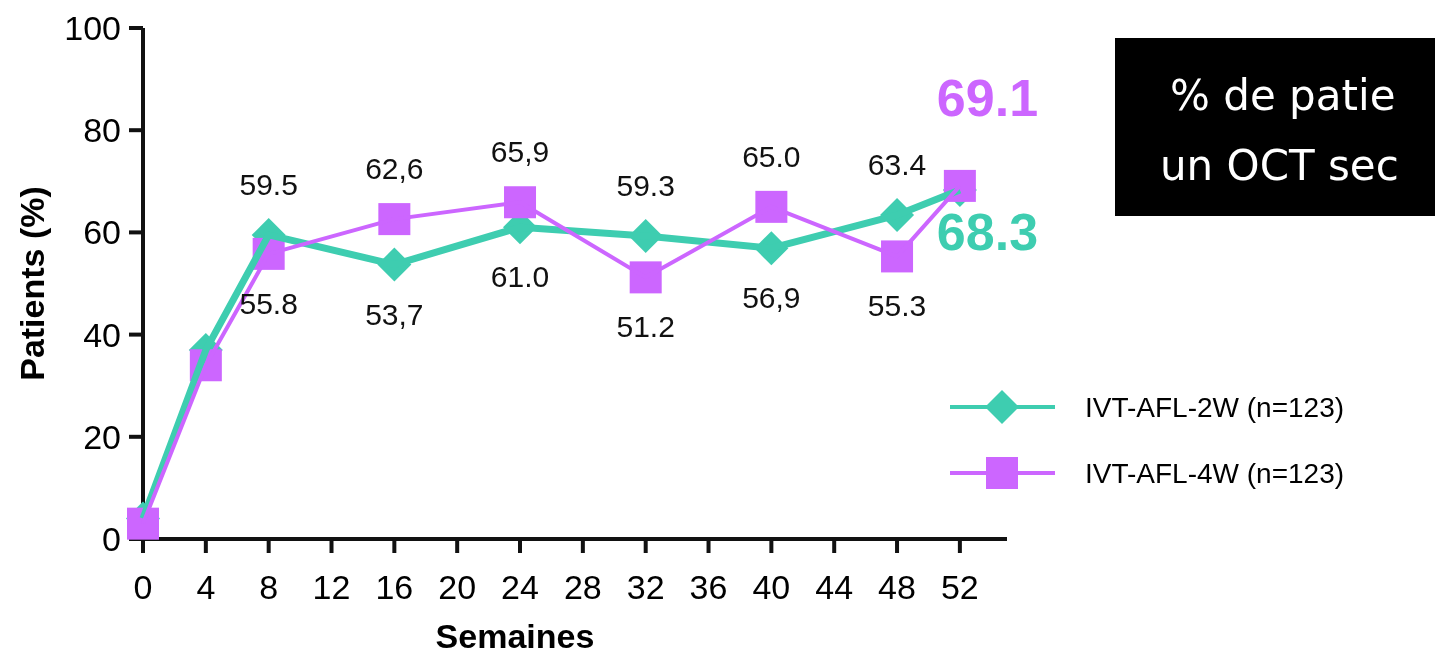 The image size is (1435, 654). Describe the element at coordinates (582, 587) in the screenshot. I see `x-tick-label: 28` at that location.